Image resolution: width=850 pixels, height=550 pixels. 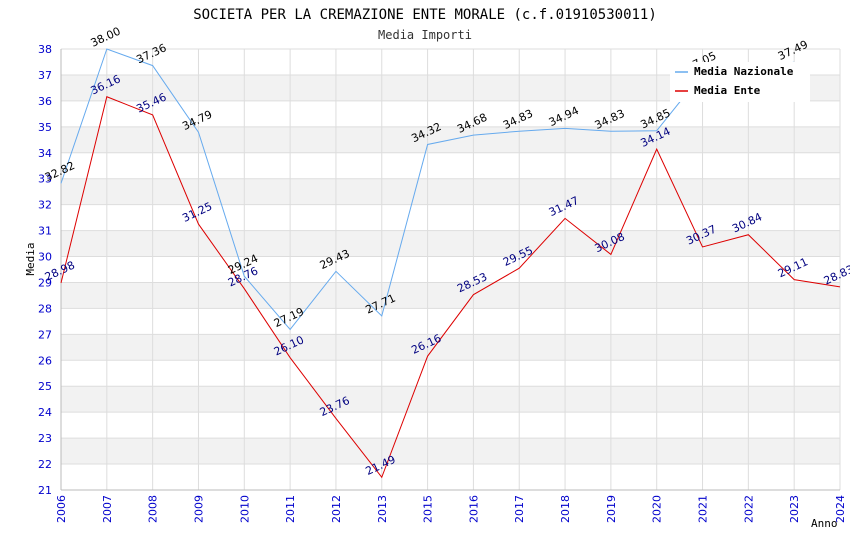 I want to click on y-tick-label: 30, so click(x=45, y=257).